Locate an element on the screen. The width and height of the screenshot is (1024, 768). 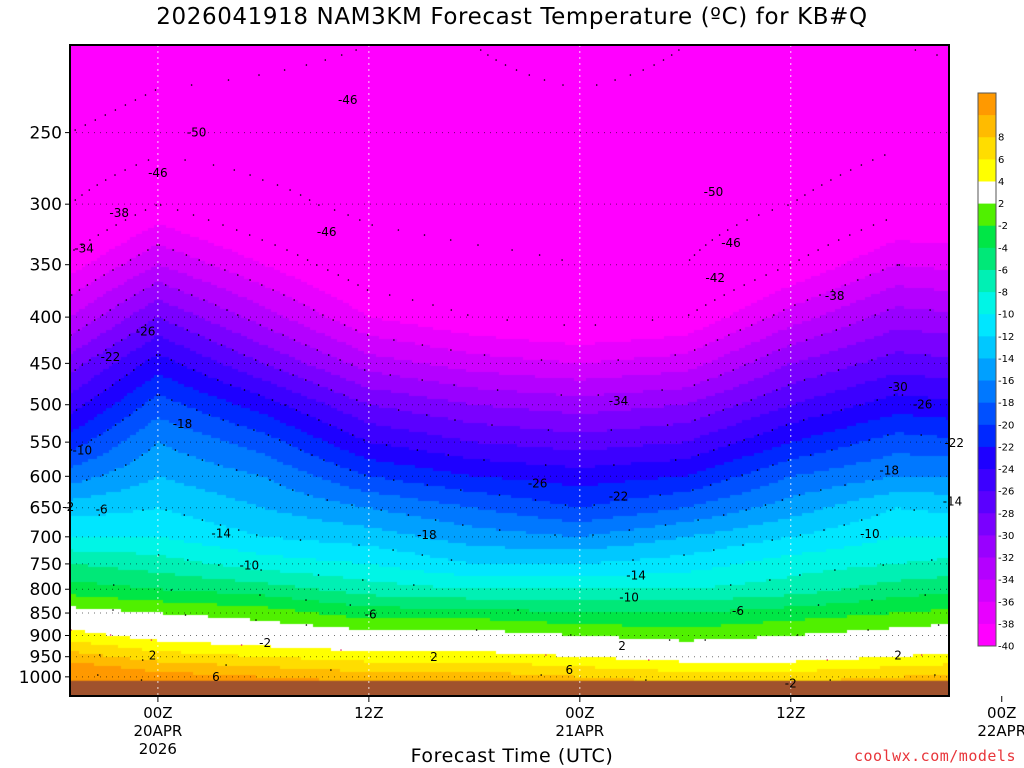
y-tick-label: 550 is located at coordinates (46, 443).